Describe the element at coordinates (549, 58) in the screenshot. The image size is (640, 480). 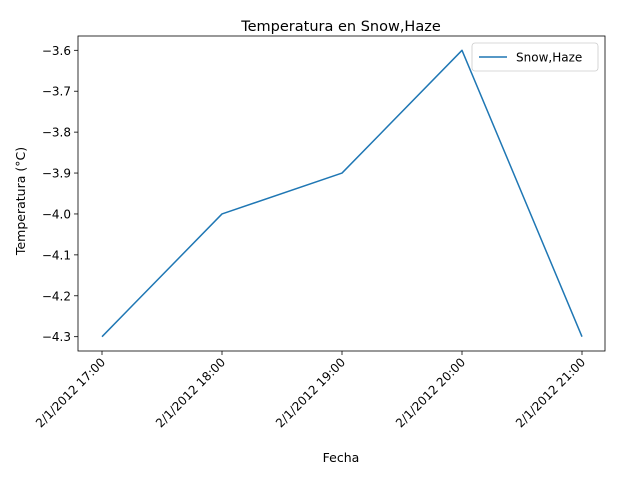
I see `legend-label: Snow,Haze` at that location.